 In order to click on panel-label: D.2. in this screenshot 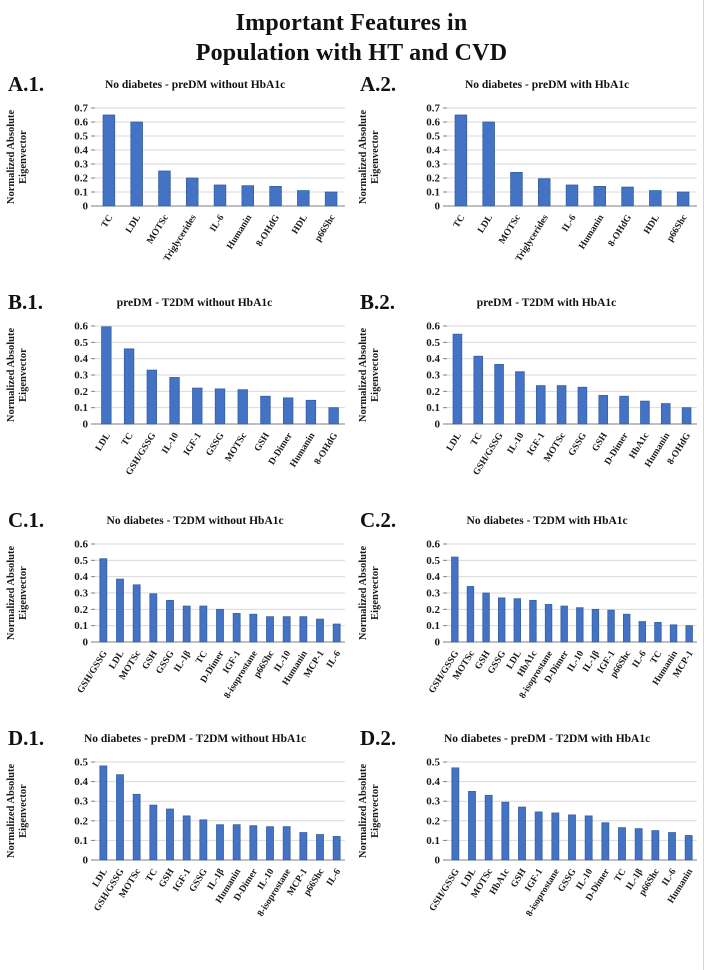, I will do `click(378, 738)`.